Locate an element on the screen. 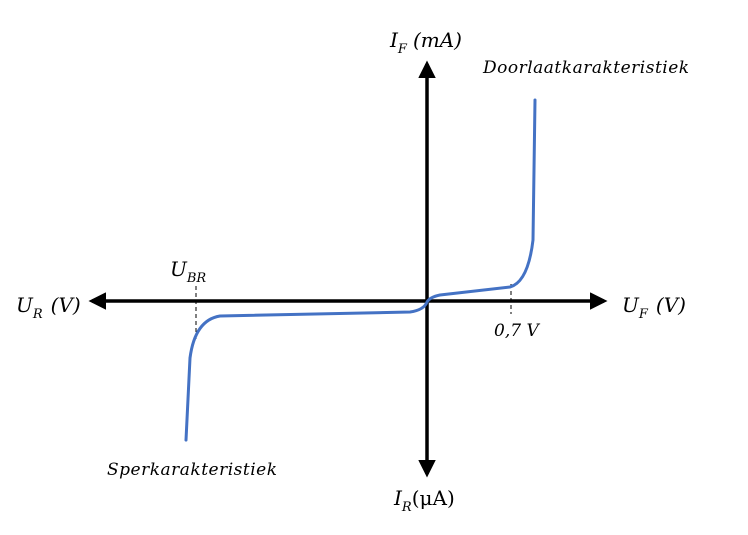  ubr-label: UBR is located at coordinates (188, 271).